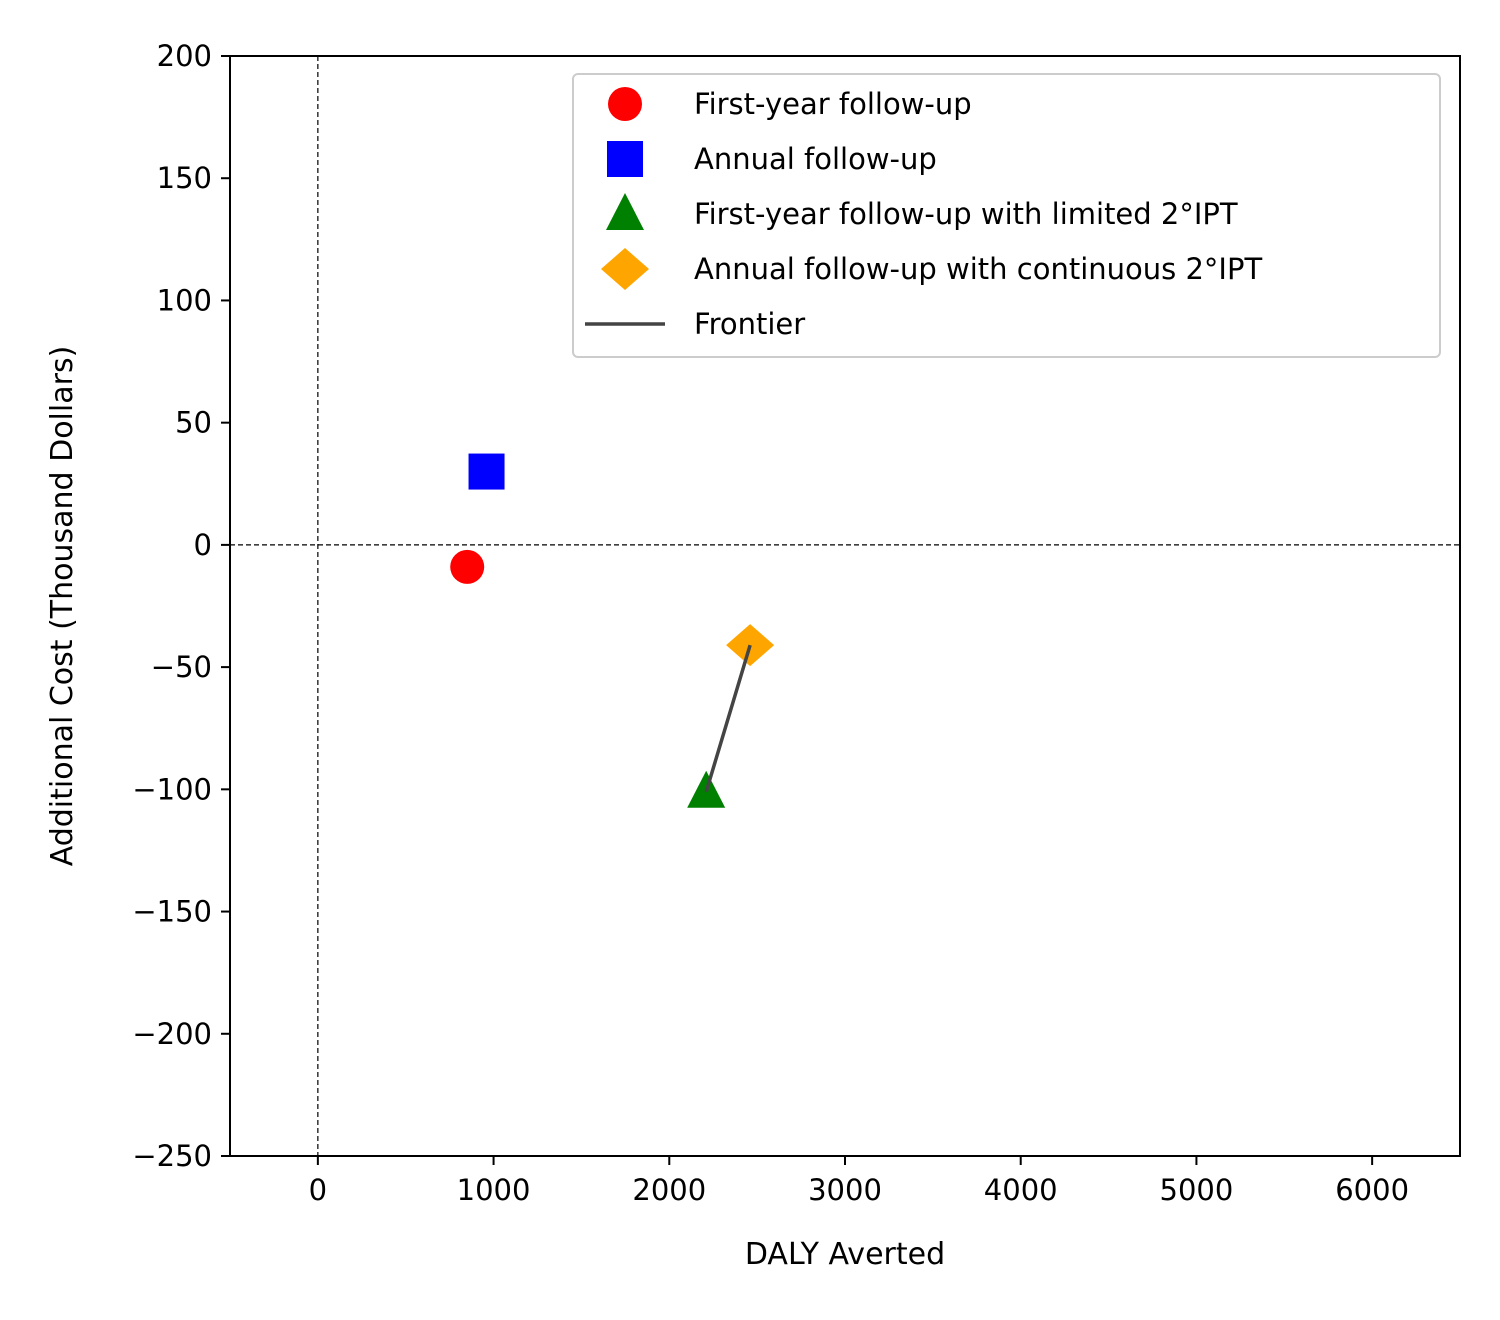 The width and height of the screenshot is (1500, 1320). I want to click on legend-entry: Annual follow-up with continuous 2°IPT, so click(931, 269).